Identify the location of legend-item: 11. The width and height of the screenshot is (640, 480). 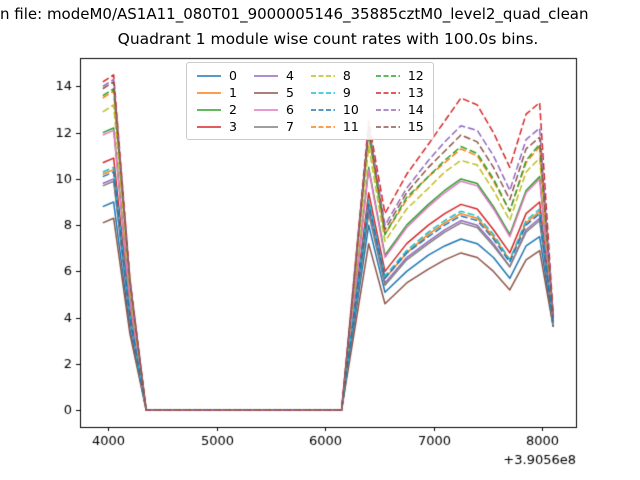
(334, 126).